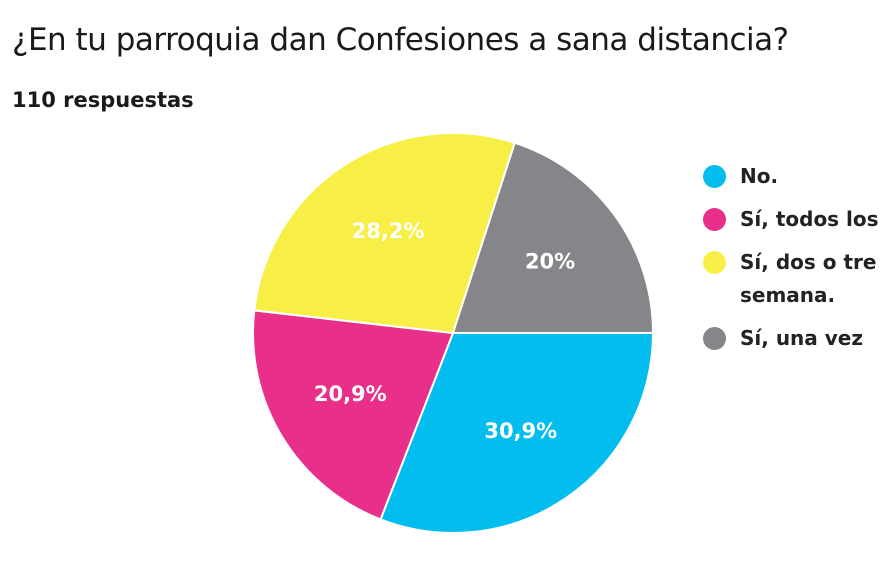 The image size is (881, 563). Describe the element at coordinates (103, 100) in the screenshot. I see `chart-subtitle: 110 respuestas` at that location.